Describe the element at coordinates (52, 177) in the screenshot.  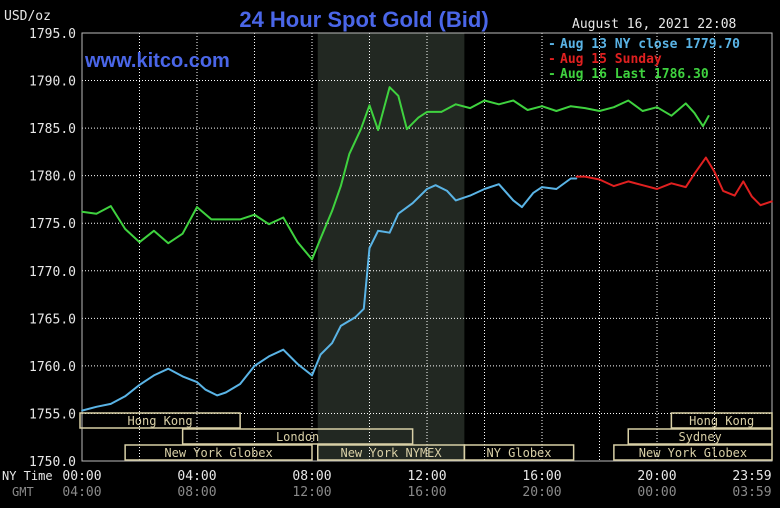
I see `y-tick-label: 1780.0` at that location.